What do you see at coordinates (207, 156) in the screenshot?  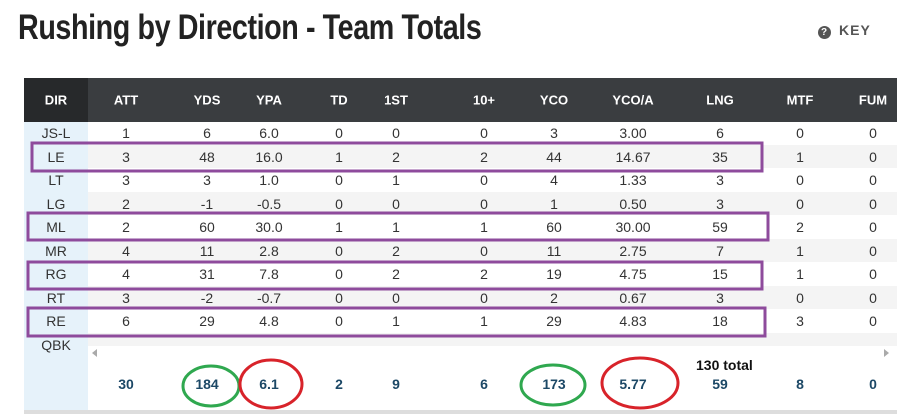 I see `cell: 48` at bounding box center [207, 156].